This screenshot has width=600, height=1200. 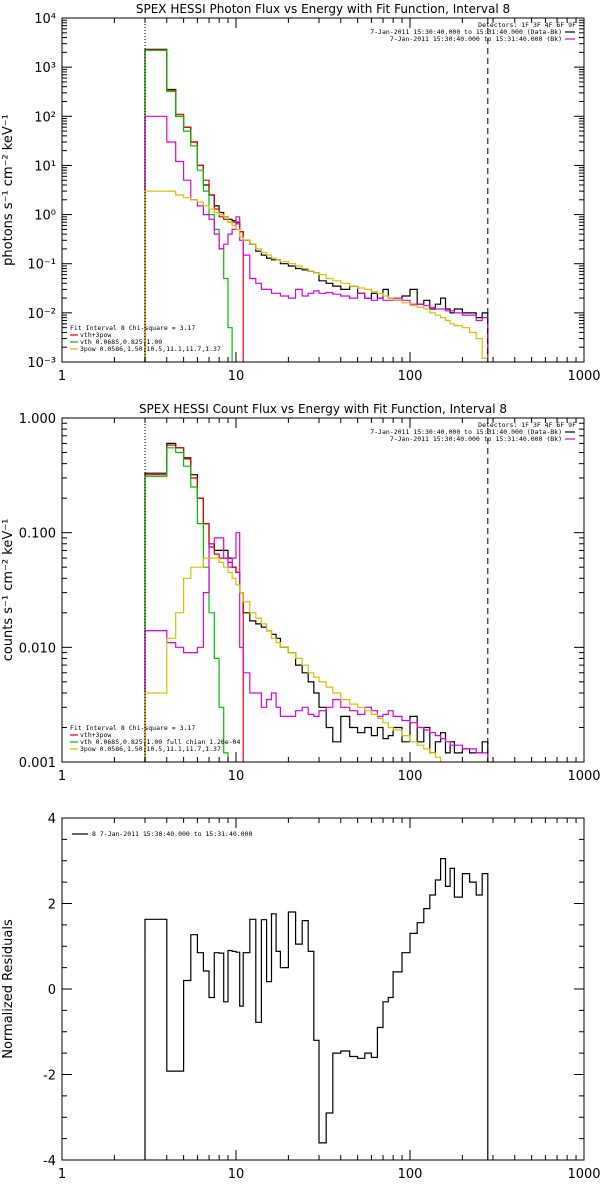 I want to click on y-tick-label: 0, so click(x=52, y=990).